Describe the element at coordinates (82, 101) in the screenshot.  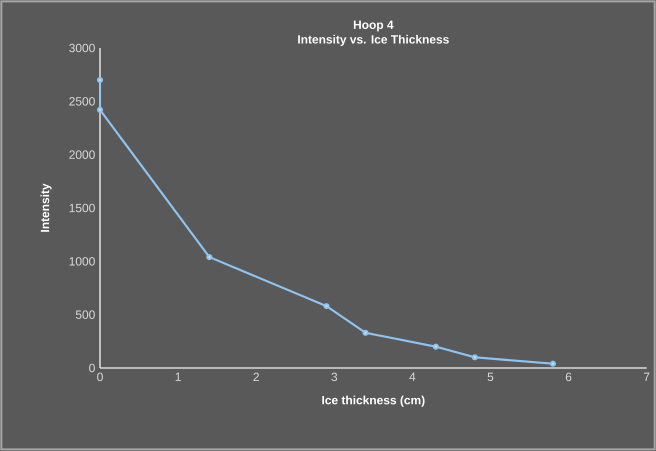
I see `y-tick-label: 2500` at that location.